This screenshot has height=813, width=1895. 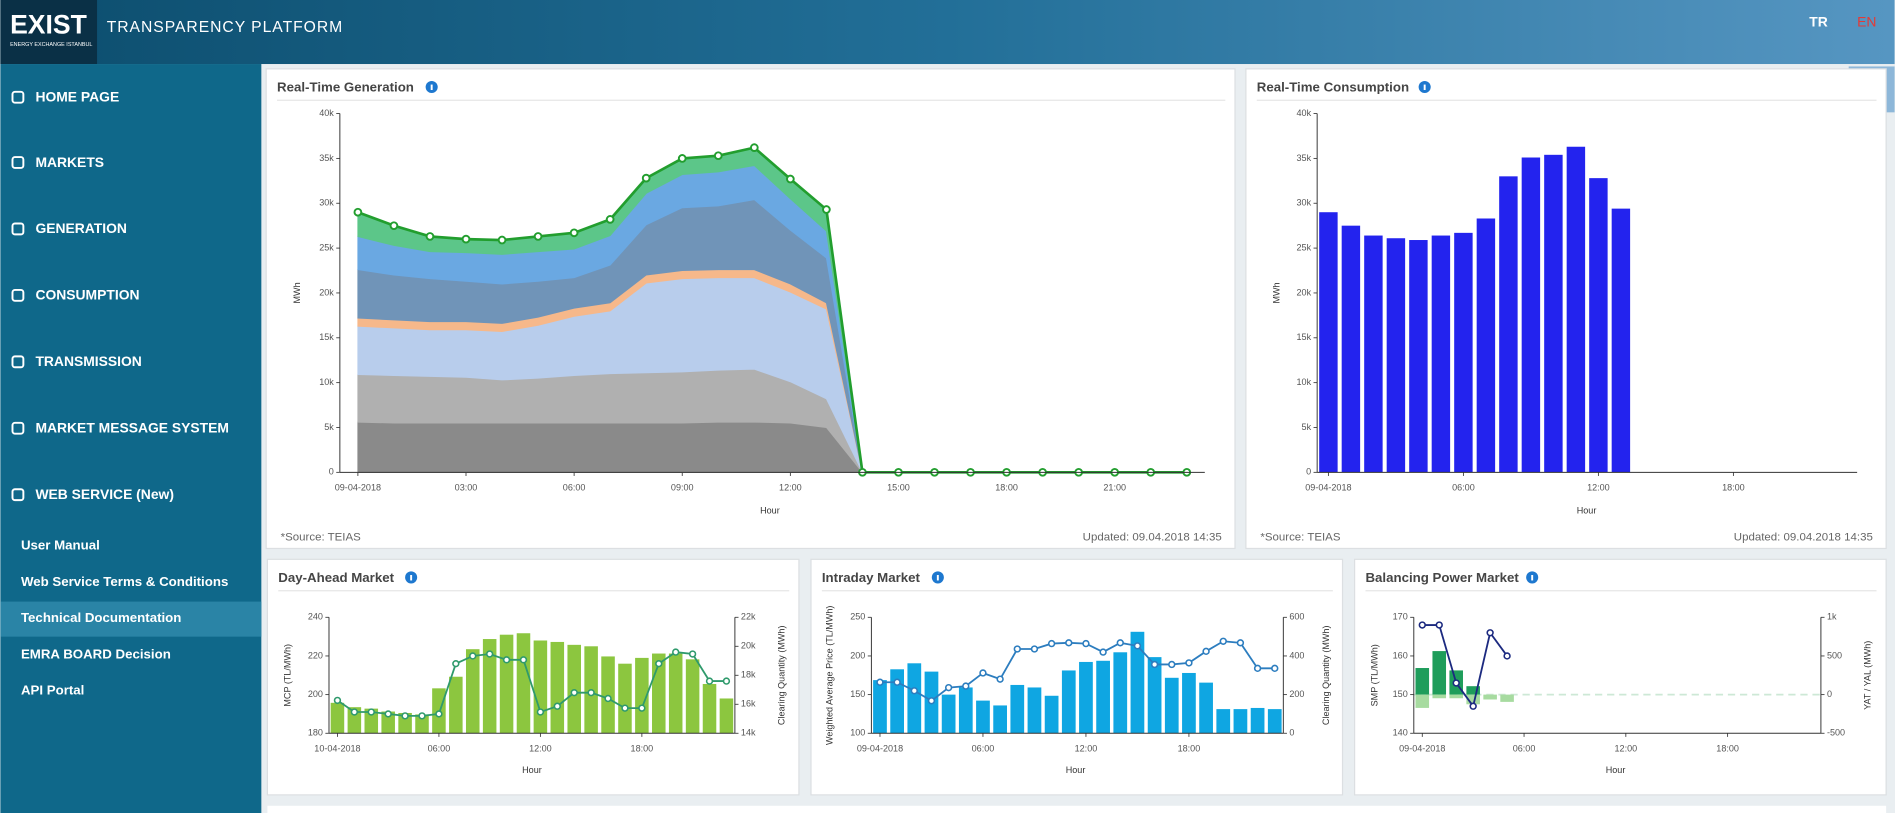 What do you see at coordinates (104, 494) in the screenshot?
I see `menu-item: WEB SERVICE (New)` at bounding box center [104, 494].